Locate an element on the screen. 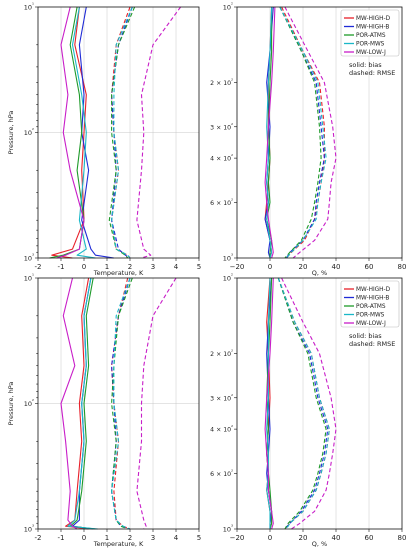 The width and height of the screenshot is (409, 550). legend-label: MW-HIGH-B is located at coordinates (372, 28).